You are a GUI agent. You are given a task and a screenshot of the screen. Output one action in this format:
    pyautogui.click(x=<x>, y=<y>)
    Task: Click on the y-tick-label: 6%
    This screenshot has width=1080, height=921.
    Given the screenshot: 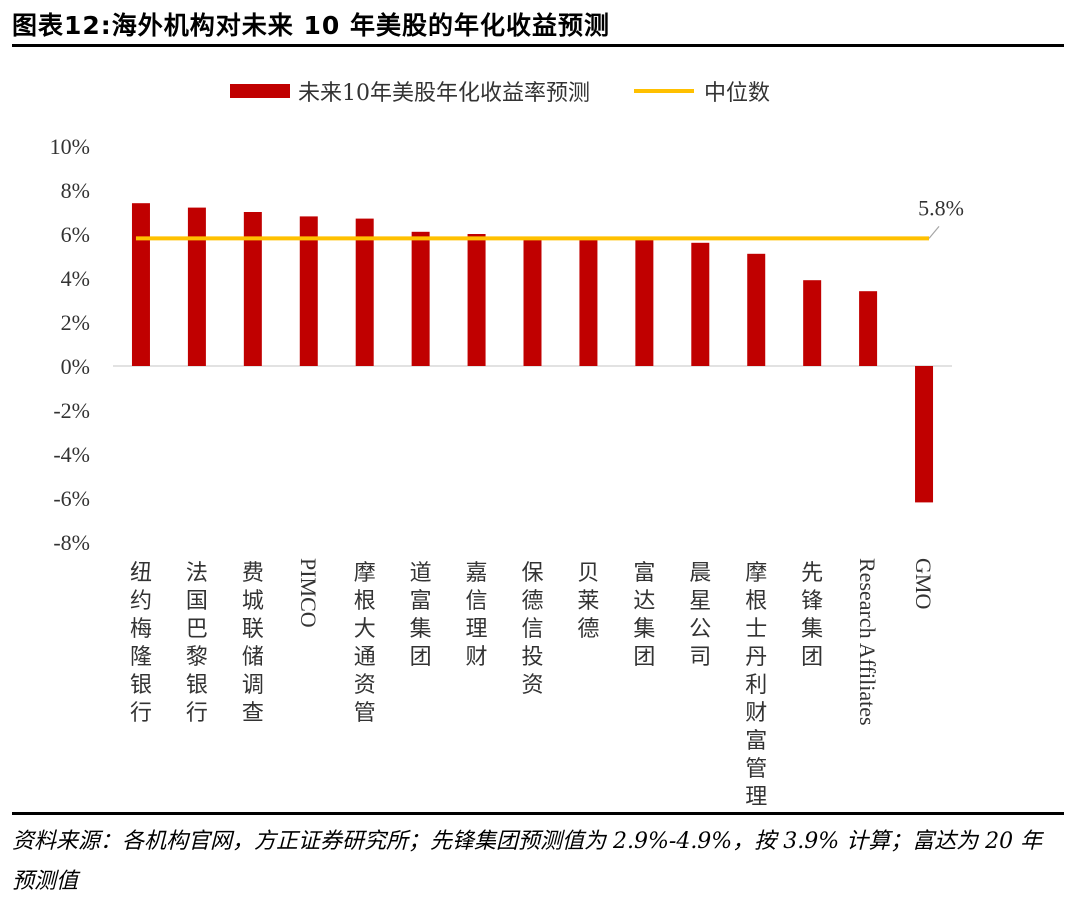 What is the action you would take?
    pyautogui.click(x=75, y=234)
    